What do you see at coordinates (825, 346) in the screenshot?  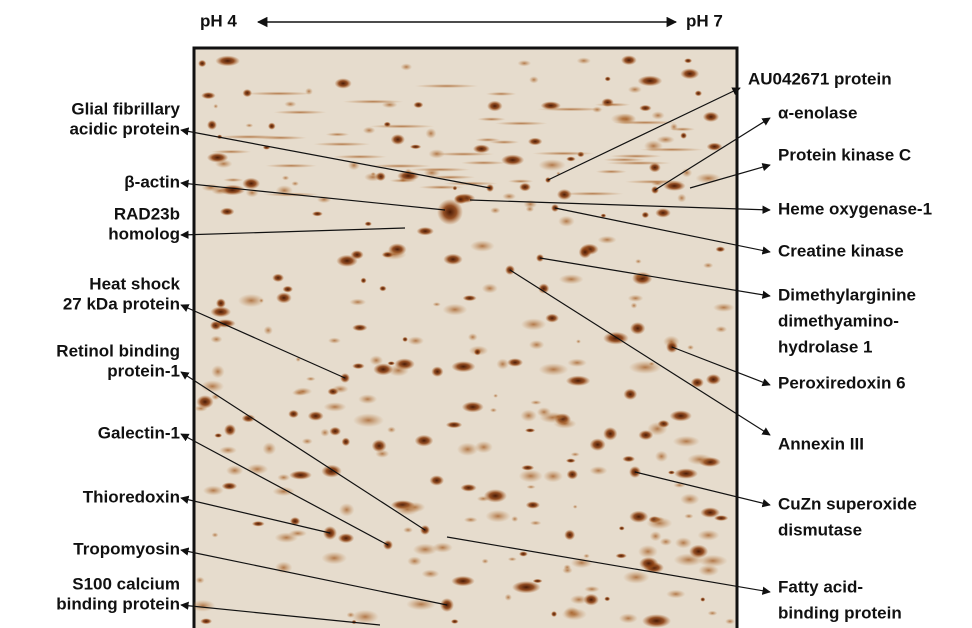 I see `right-label: hydrolase 1` at bounding box center [825, 346].